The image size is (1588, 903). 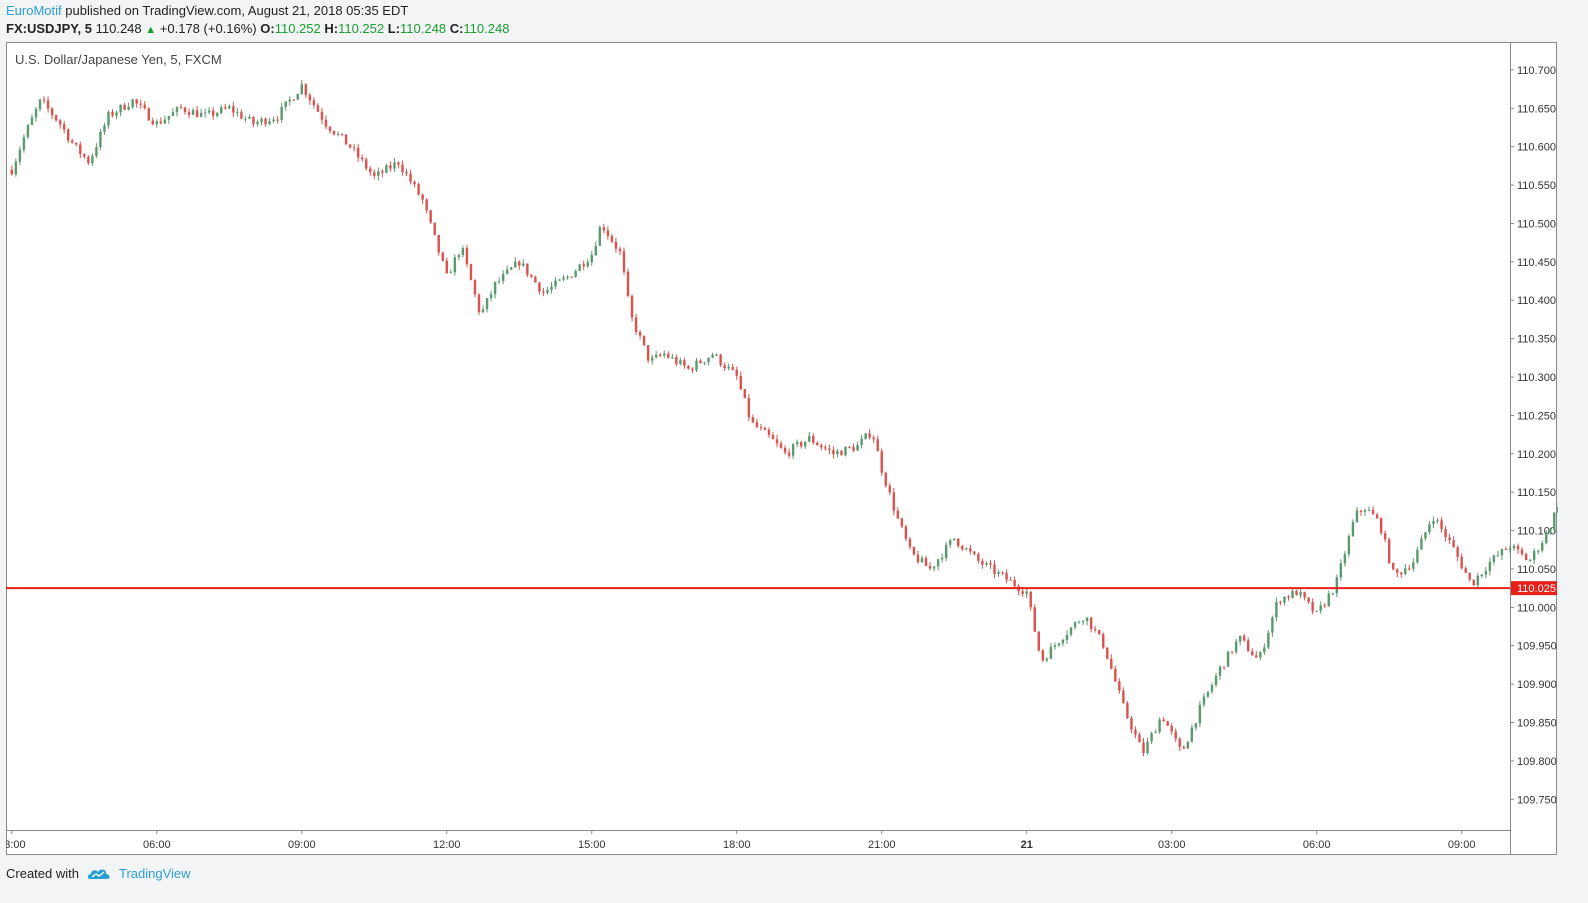 What do you see at coordinates (1536, 416) in the screenshot?
I see `y-tick-label: 110.250` at bounding box center [1536, 416].